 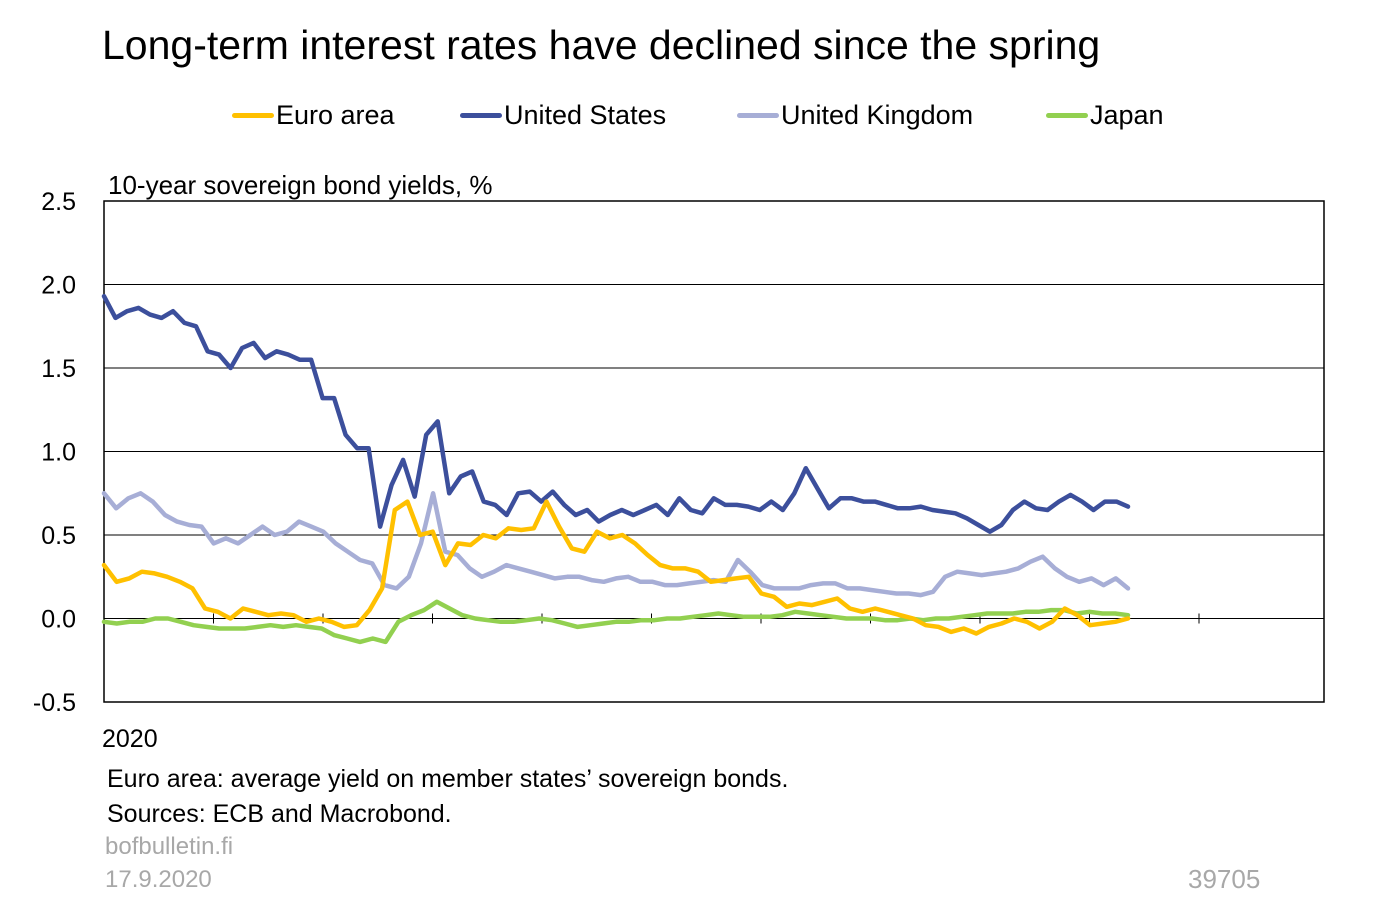 I want to click on line-japan, so click(x=616, y=622).